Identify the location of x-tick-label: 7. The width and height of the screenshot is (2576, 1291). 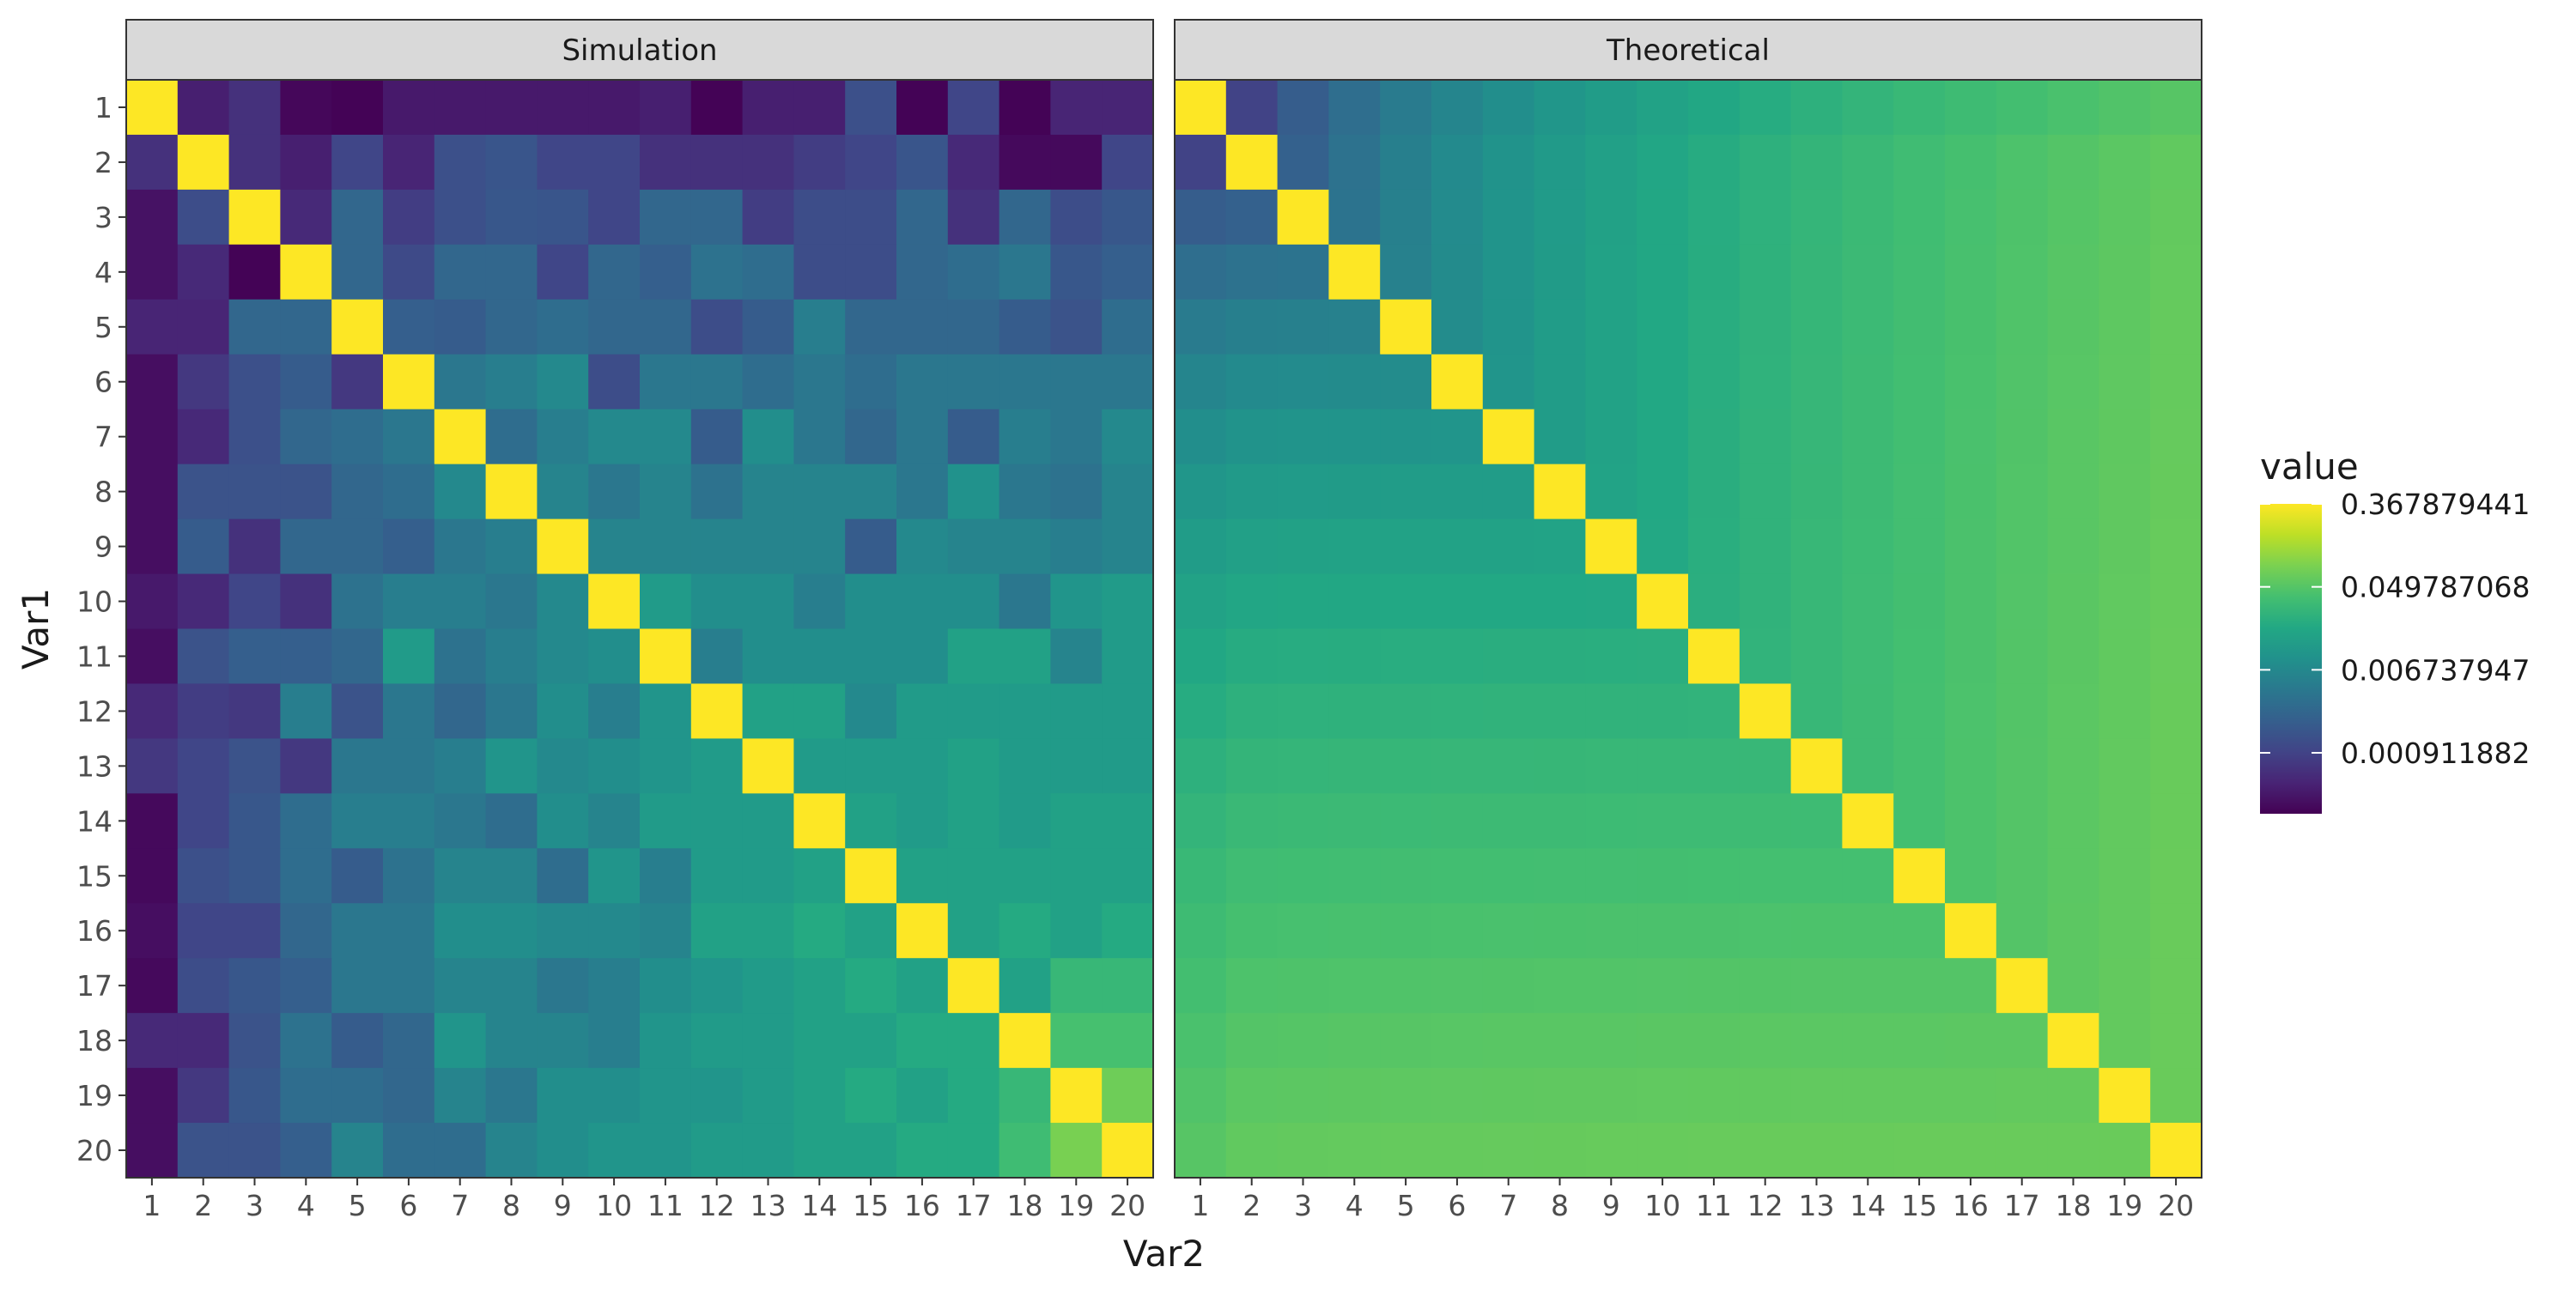
(460, 1206).